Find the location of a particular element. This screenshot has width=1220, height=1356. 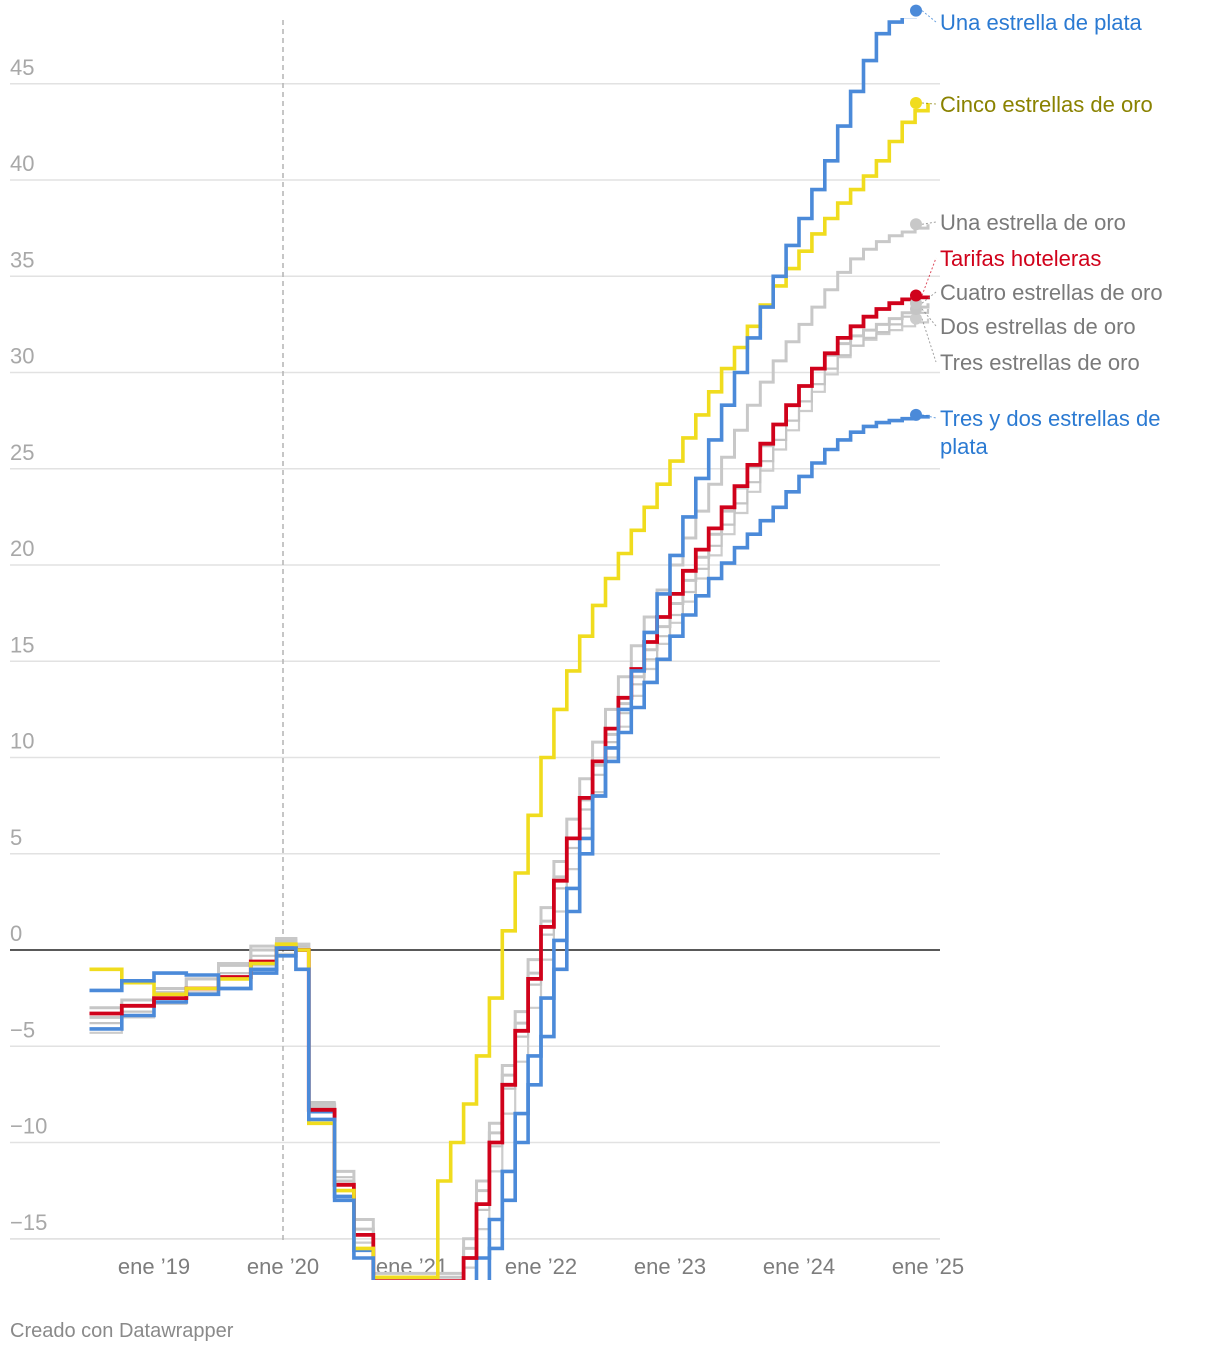

x-tick-label: ene ’19 is located at coordinates (154, 1266).